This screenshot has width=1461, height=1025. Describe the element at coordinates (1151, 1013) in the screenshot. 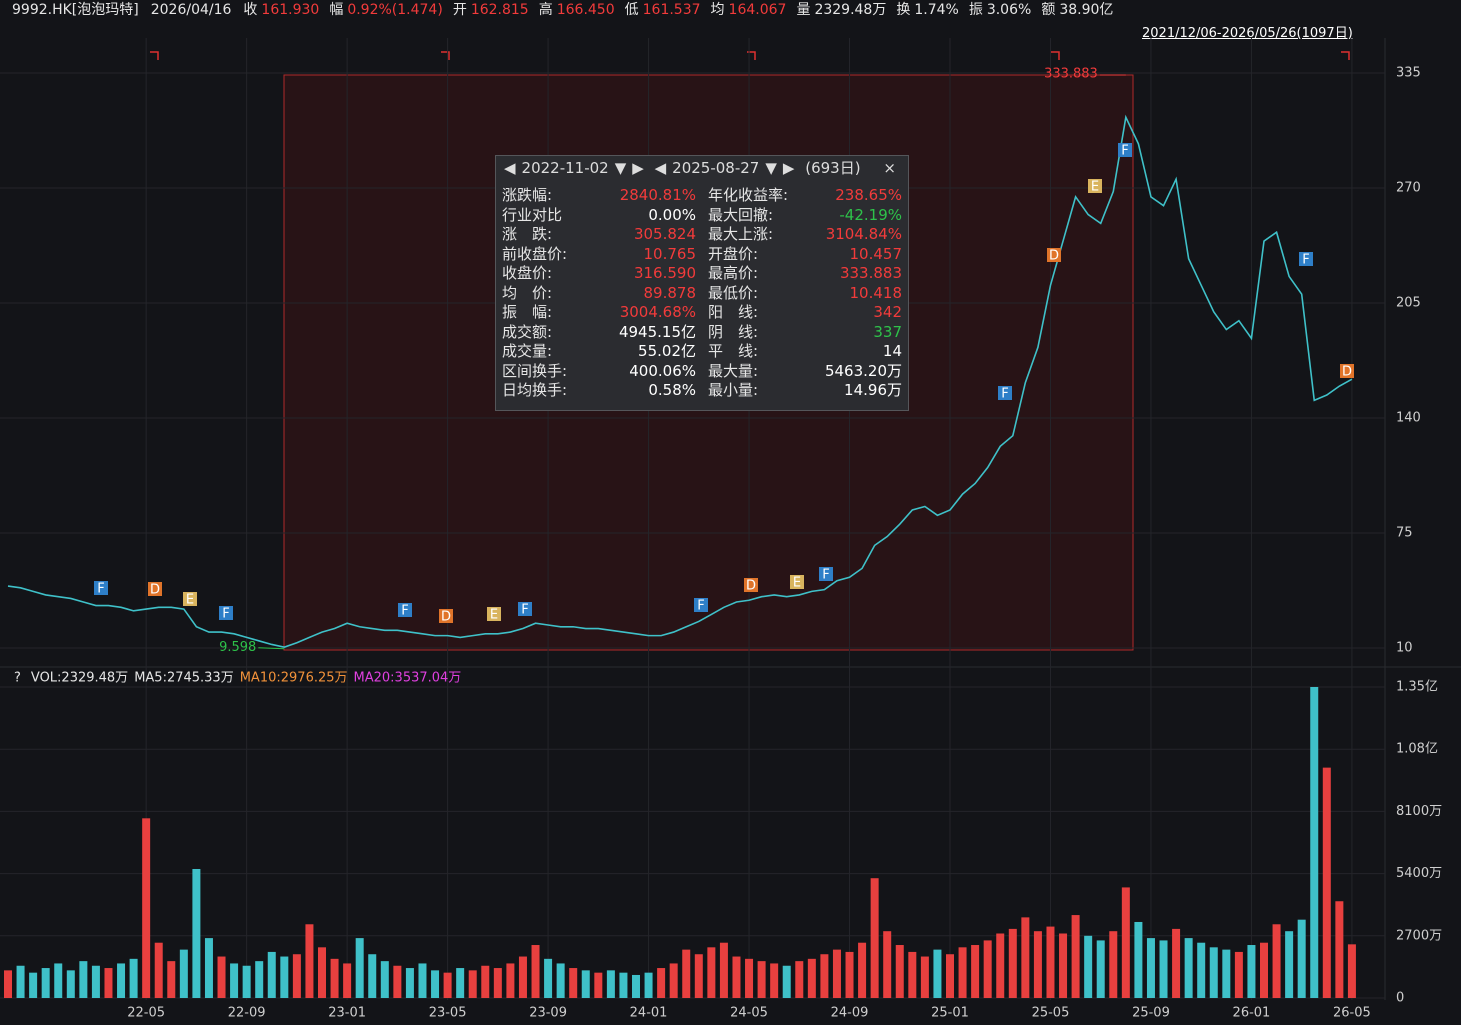

I see `x-tick-label: 25-09` at that location.